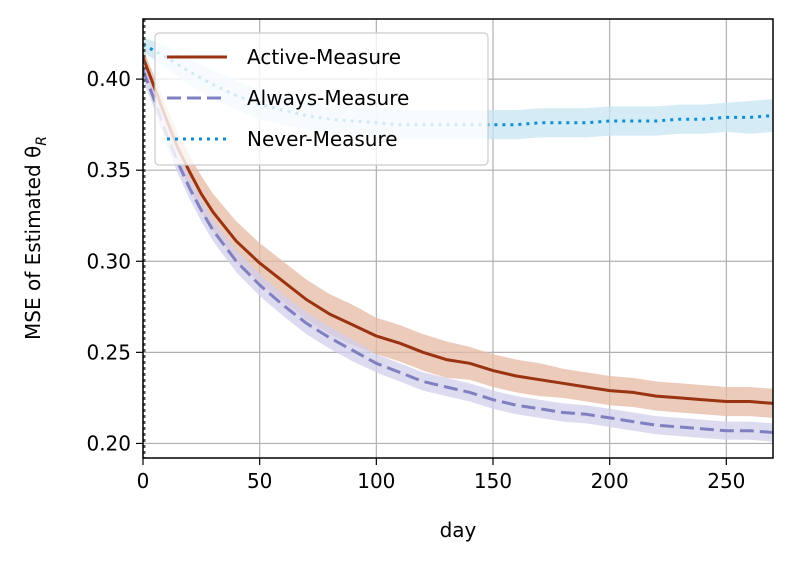 This screenshot has height=564, width=793. What do you see at coordinates (441, 475) in the screenshot?
I see `x-axis-ticks: 0 50 100 150 200 250` at bounding box center [441, 475].